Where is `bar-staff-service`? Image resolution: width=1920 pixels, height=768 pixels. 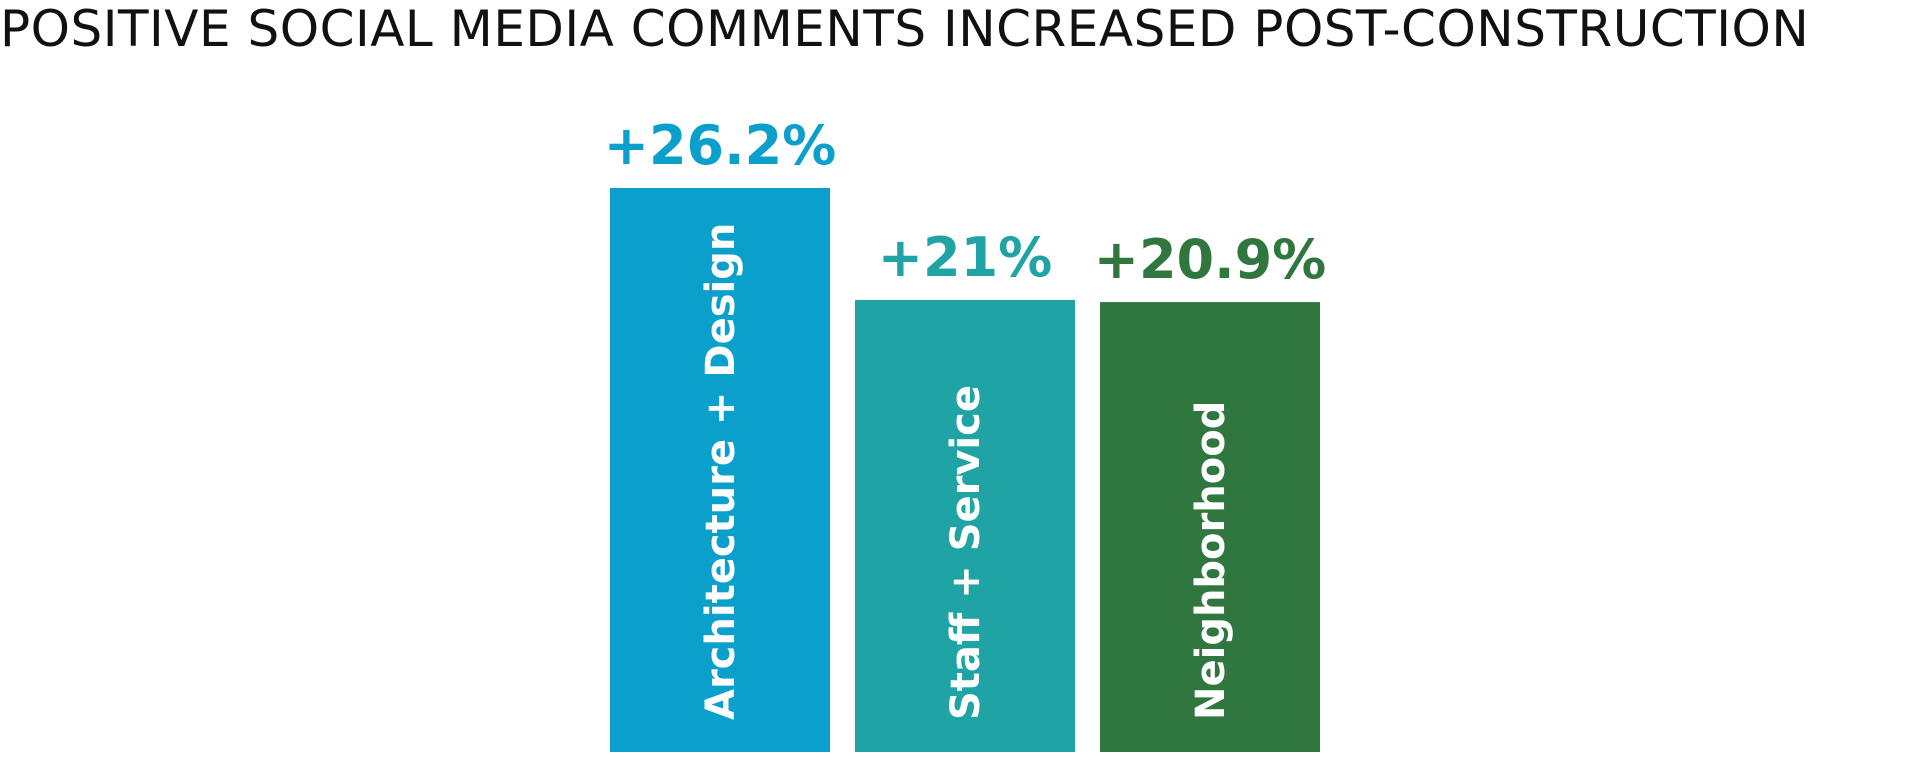 bar-staff-service is located at coordinates (965, 525).